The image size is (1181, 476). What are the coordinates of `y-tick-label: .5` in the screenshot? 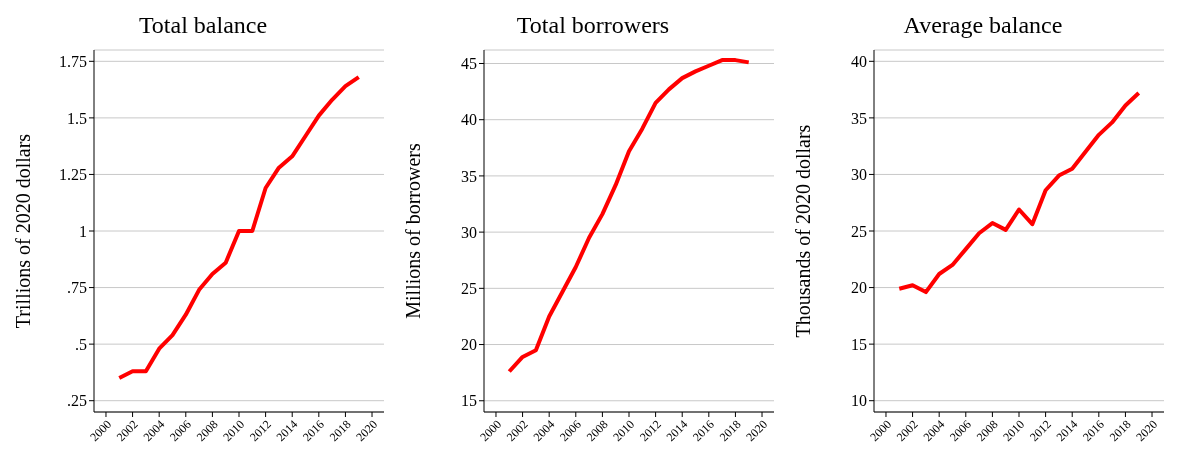 It's located at (81, 344).